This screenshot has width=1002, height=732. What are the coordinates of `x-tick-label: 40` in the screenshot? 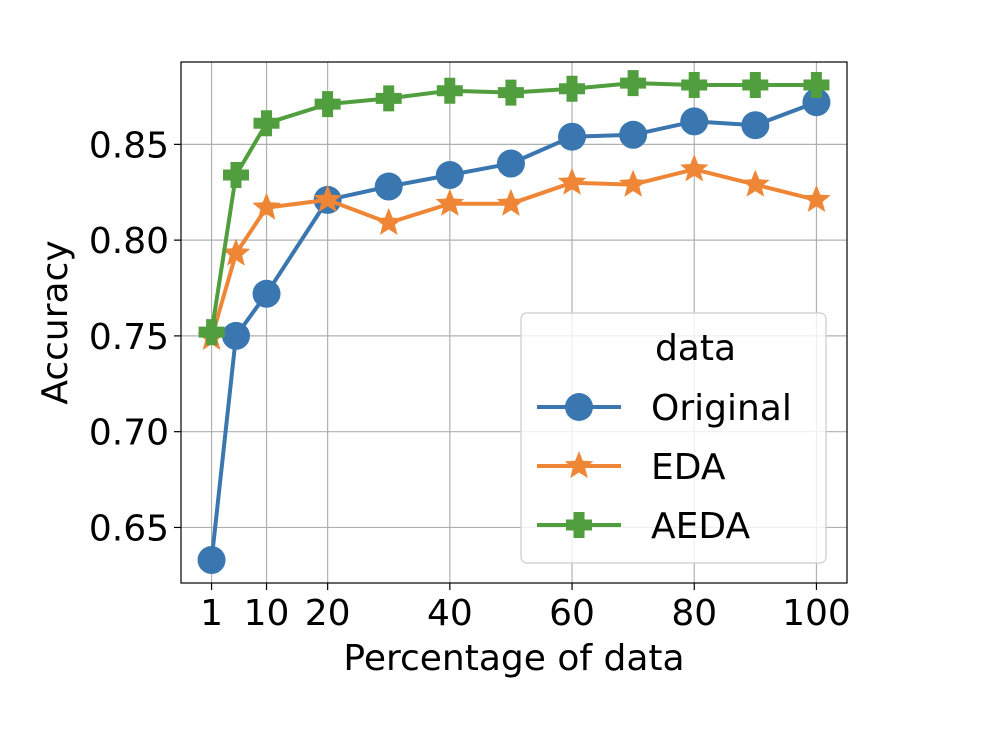 It's located at (450, 613).